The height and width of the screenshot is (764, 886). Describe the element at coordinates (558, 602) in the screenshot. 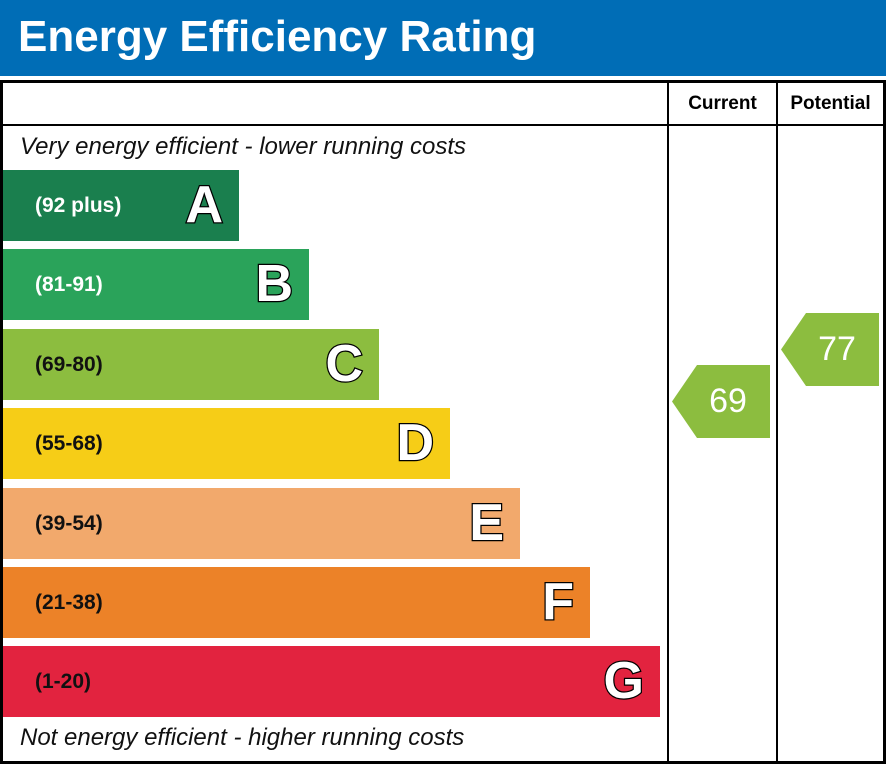

I see `band-letter: F` at that location.